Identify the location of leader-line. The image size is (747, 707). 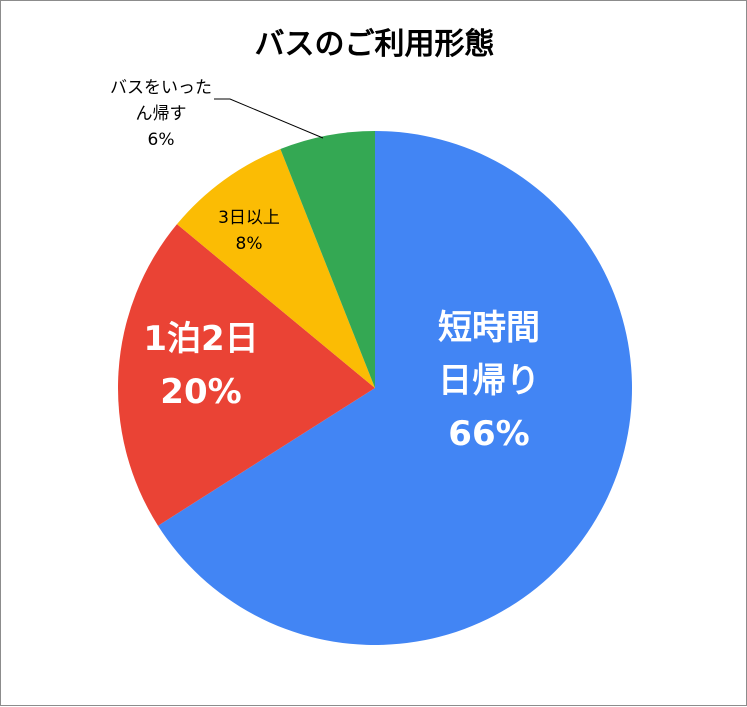
(269, 118).